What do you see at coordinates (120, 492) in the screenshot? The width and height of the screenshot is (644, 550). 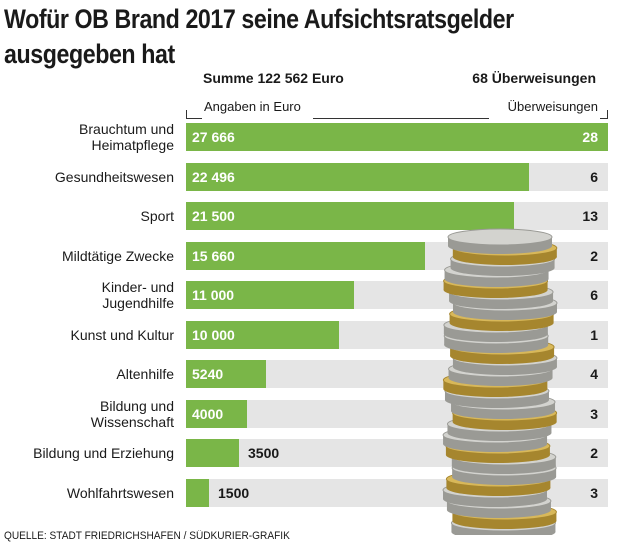 I see `category-label: Wohlfahrtswesen` at bounding box center [120, 492].